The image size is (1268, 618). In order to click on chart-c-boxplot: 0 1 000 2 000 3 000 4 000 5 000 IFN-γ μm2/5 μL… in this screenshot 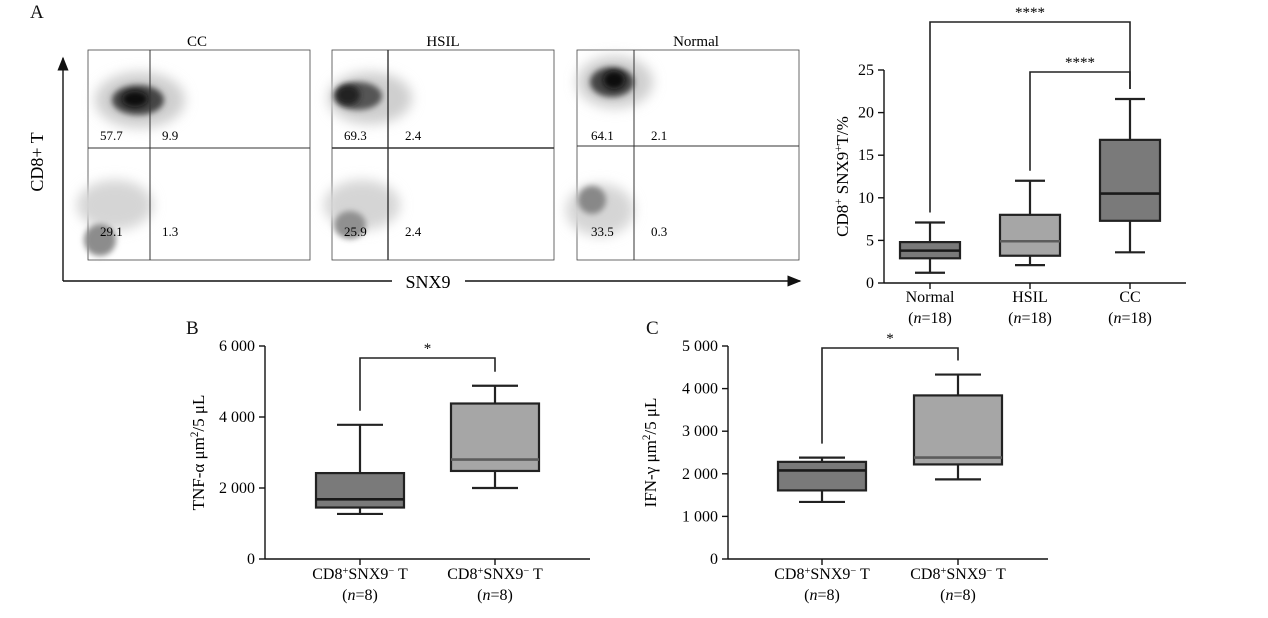, I will do `click(844, 467)`.